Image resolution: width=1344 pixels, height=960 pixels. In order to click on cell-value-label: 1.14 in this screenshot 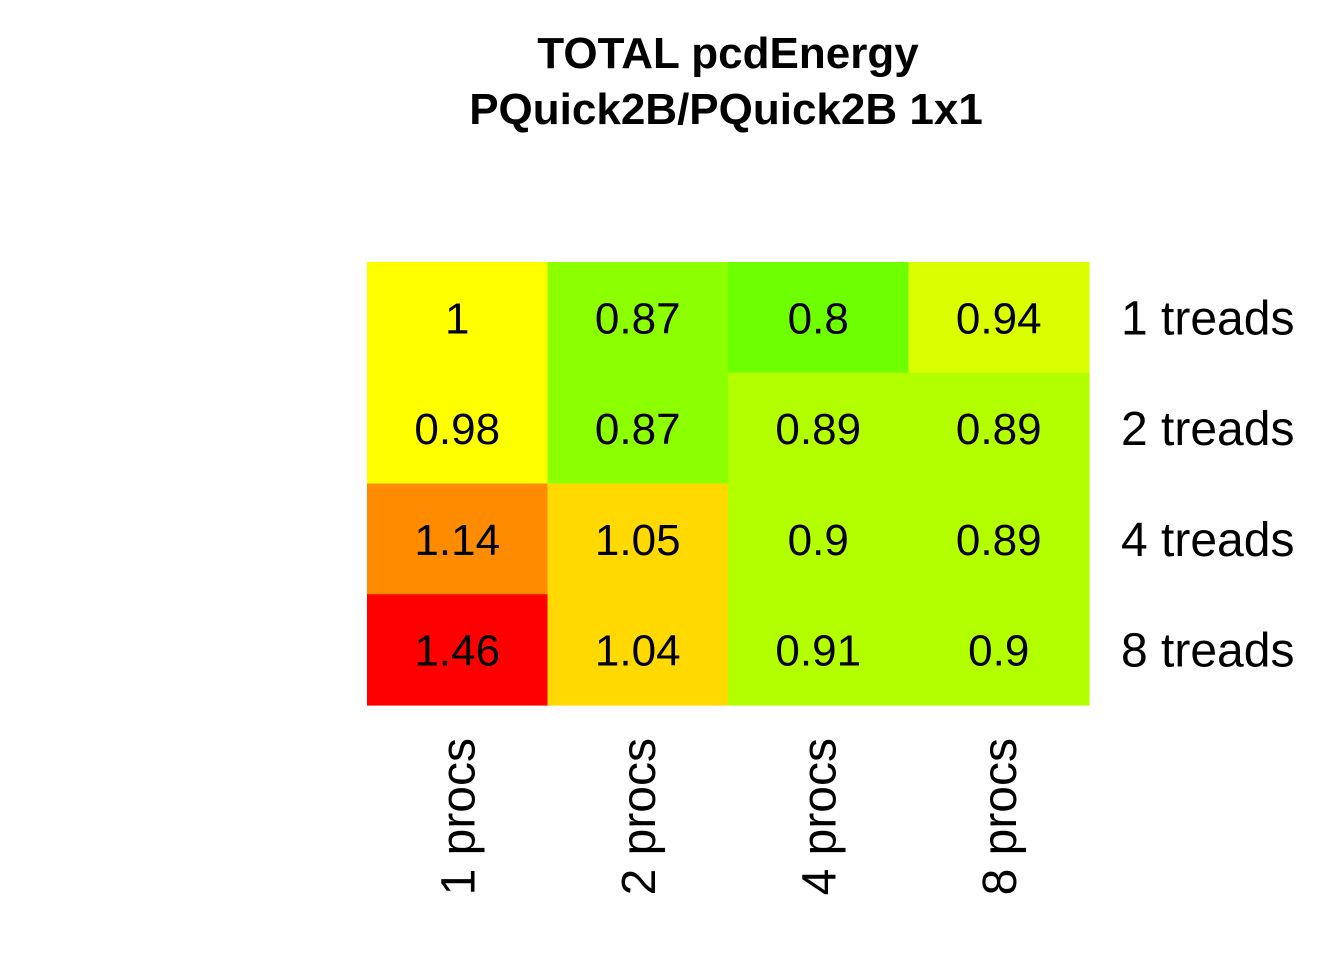, I will do `click(457, 540)`.